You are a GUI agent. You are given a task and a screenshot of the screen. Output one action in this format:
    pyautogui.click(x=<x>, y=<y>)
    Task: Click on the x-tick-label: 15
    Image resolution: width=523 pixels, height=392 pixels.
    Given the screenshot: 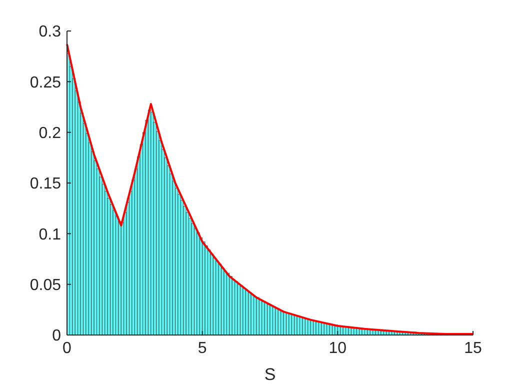 What is the action you would take?
    pyautogui.click(x=473, y=348)
    